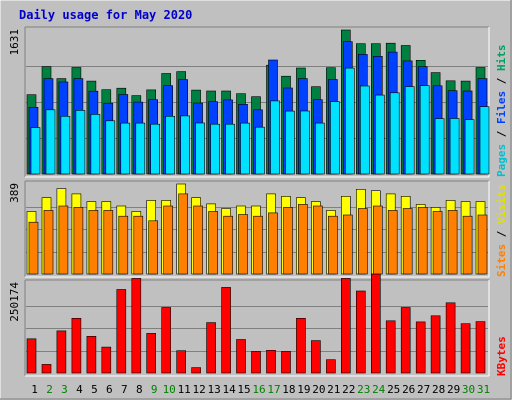 The width and height of the screenshot is (512, 400). I want to click on x-tick-day-9: 9, so click(154, 389).